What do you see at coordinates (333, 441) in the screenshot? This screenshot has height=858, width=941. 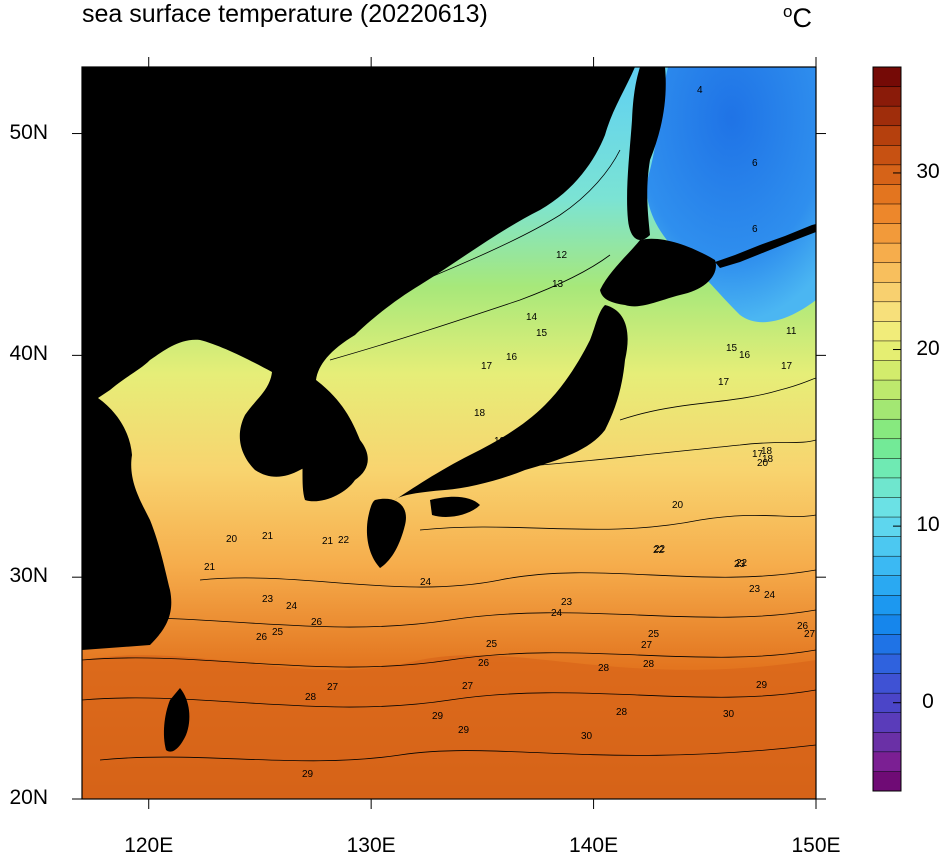 I see `korea-peninsula` at bounding box center [333, 441].